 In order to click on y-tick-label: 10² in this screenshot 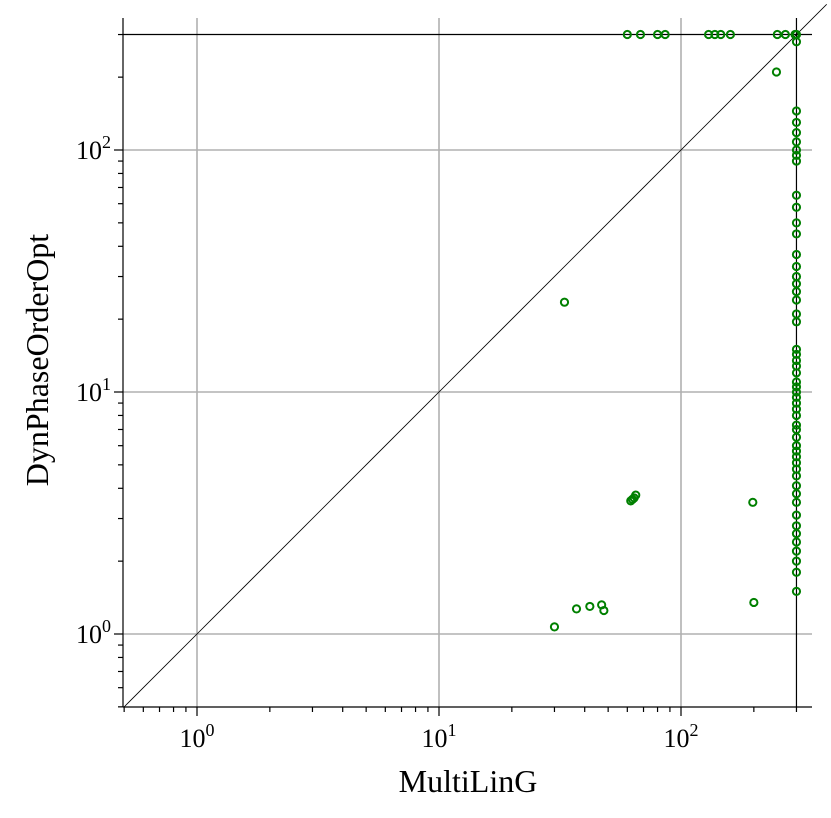, I will do `click(93, 148)`.